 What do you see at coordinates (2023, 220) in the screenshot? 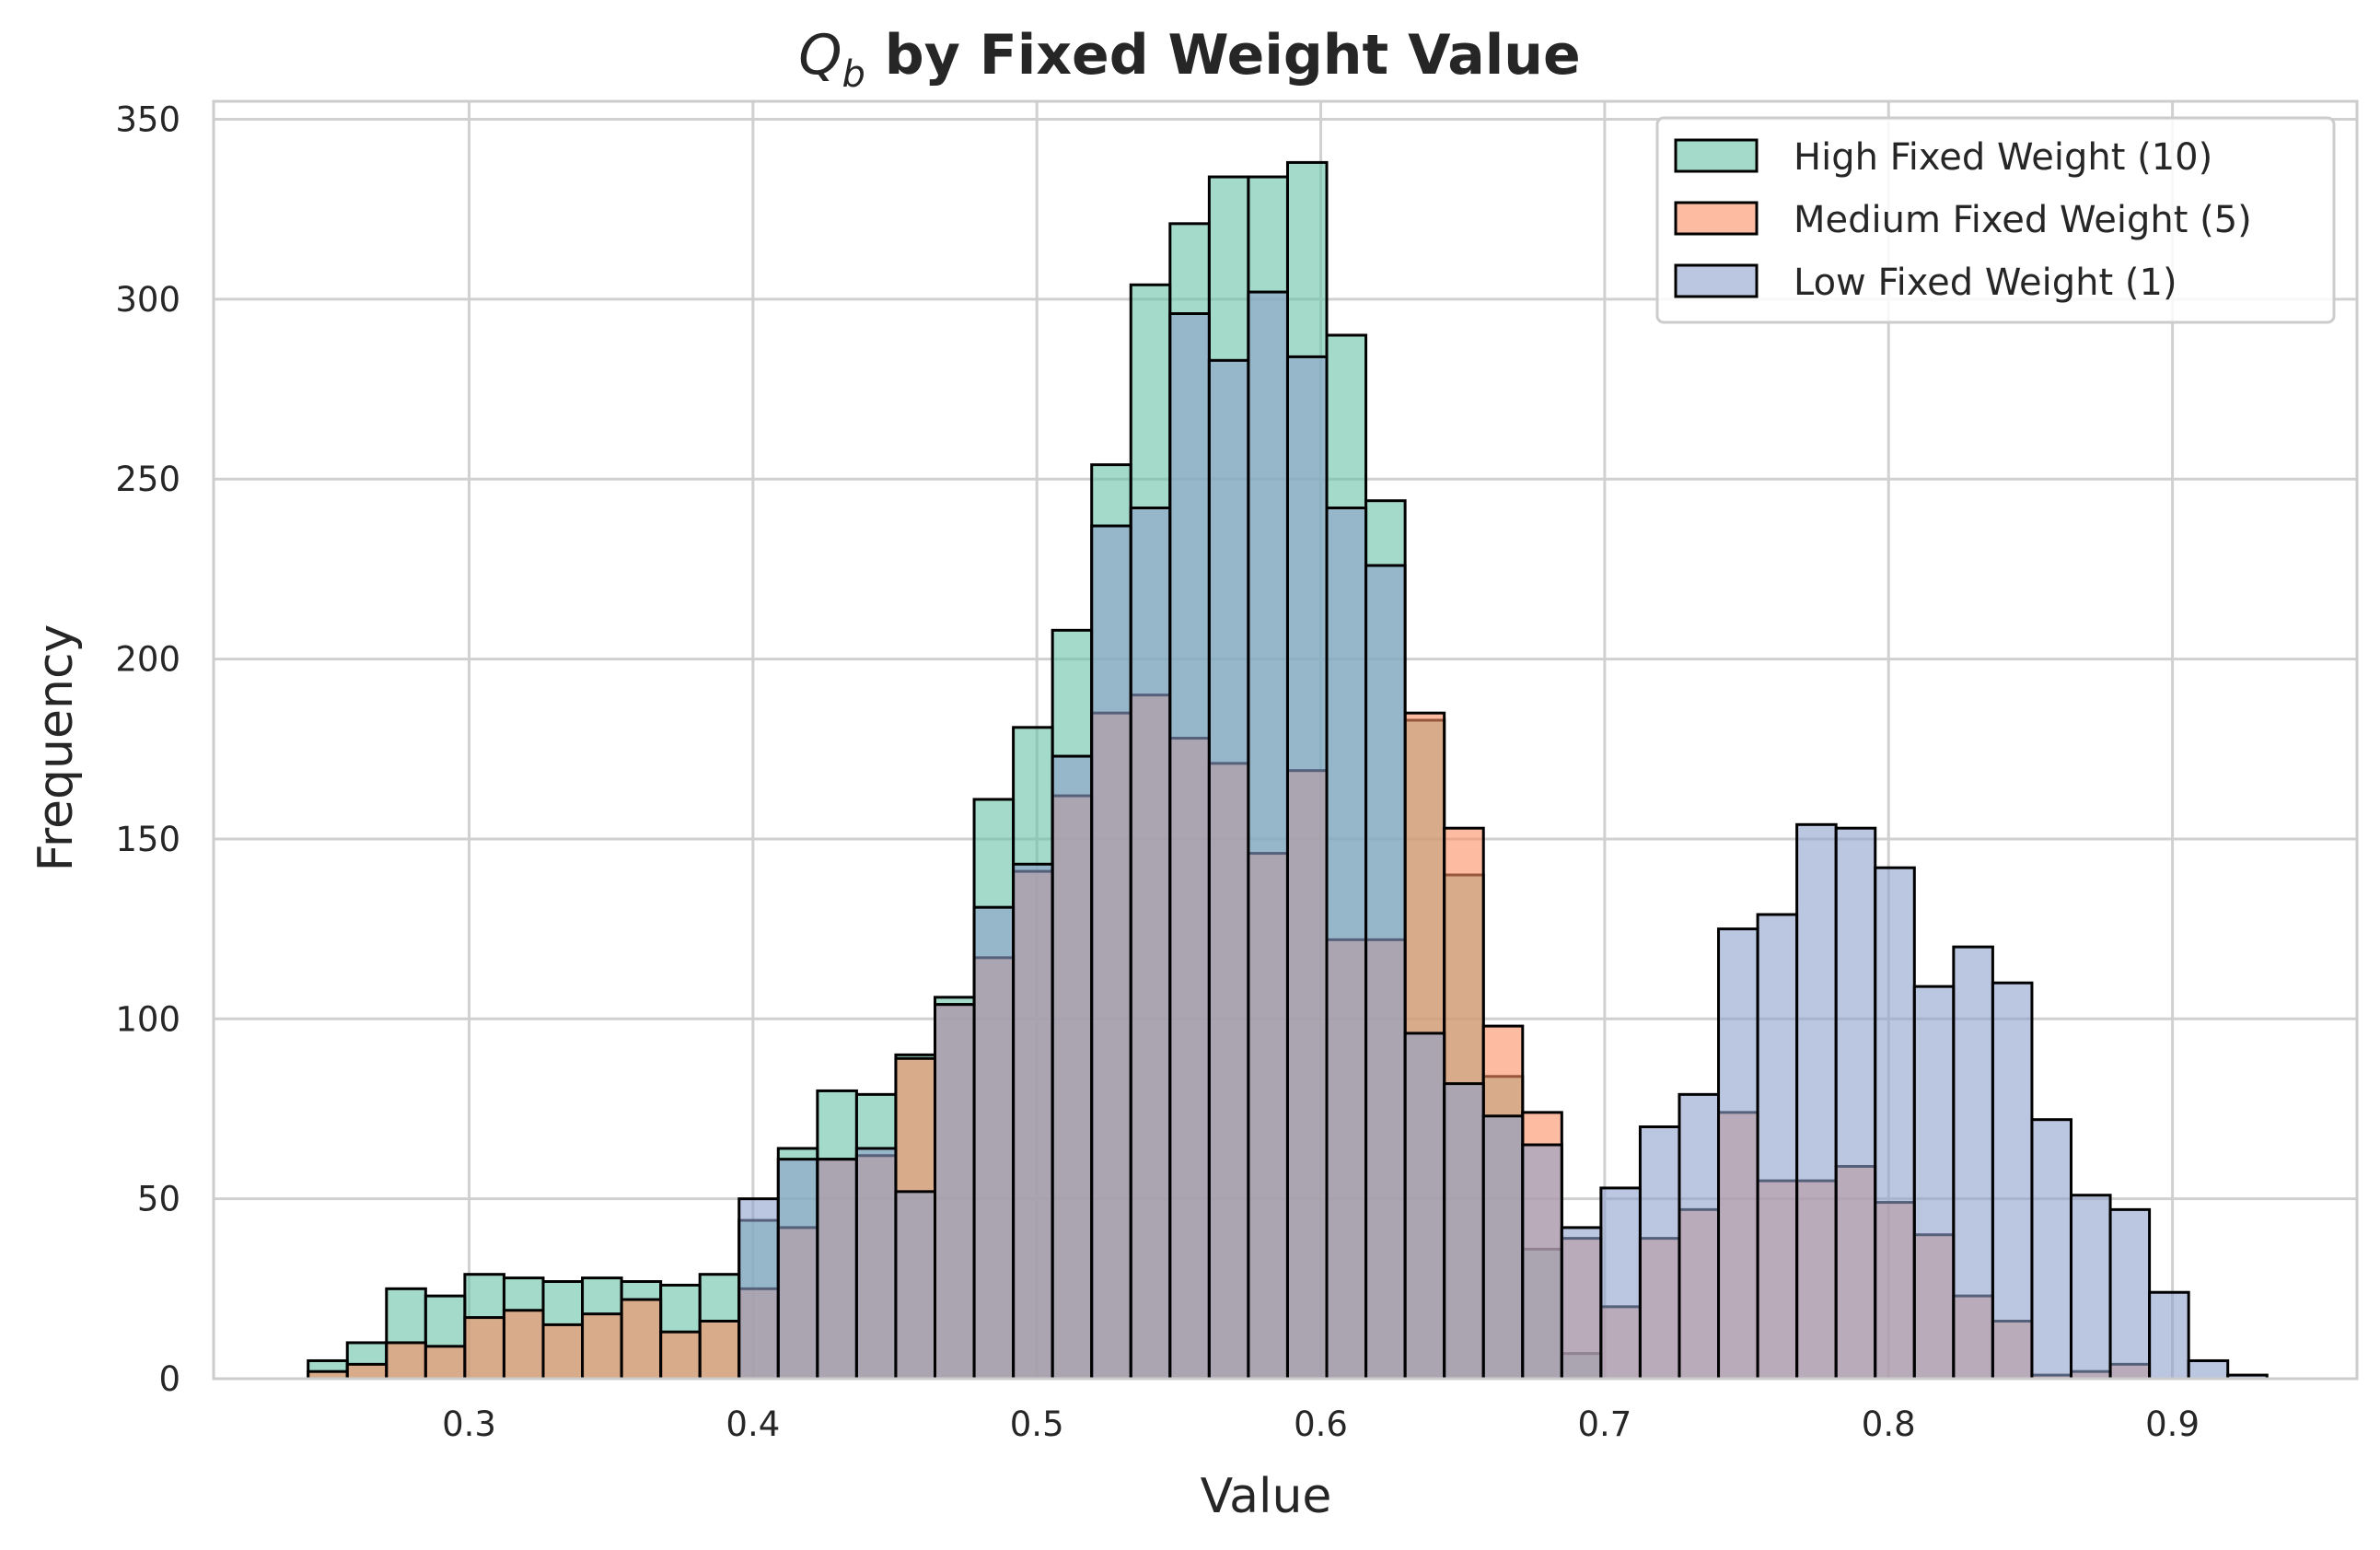
I see `legend-label: Medium Fixed Weight (5)` at bounding box center [2023, 220].